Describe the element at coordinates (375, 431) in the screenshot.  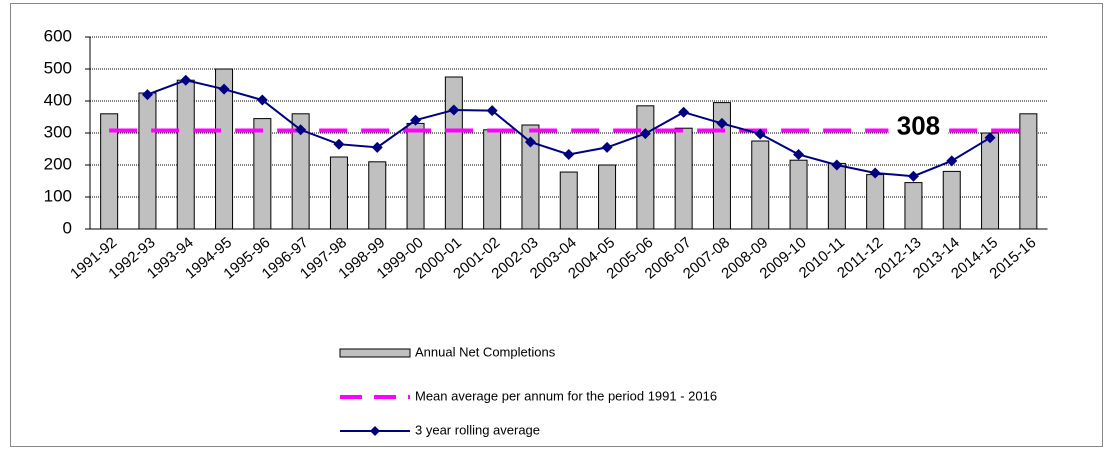
I see `legend-marker` at that location.